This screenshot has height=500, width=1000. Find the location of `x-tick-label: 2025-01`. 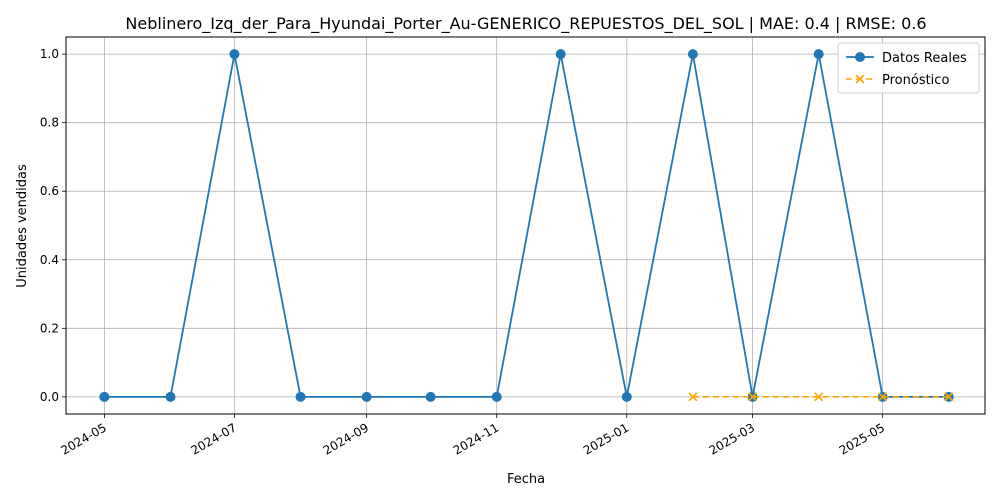

x-tick-label: 2025-01 is located at coordinates (606, 438).